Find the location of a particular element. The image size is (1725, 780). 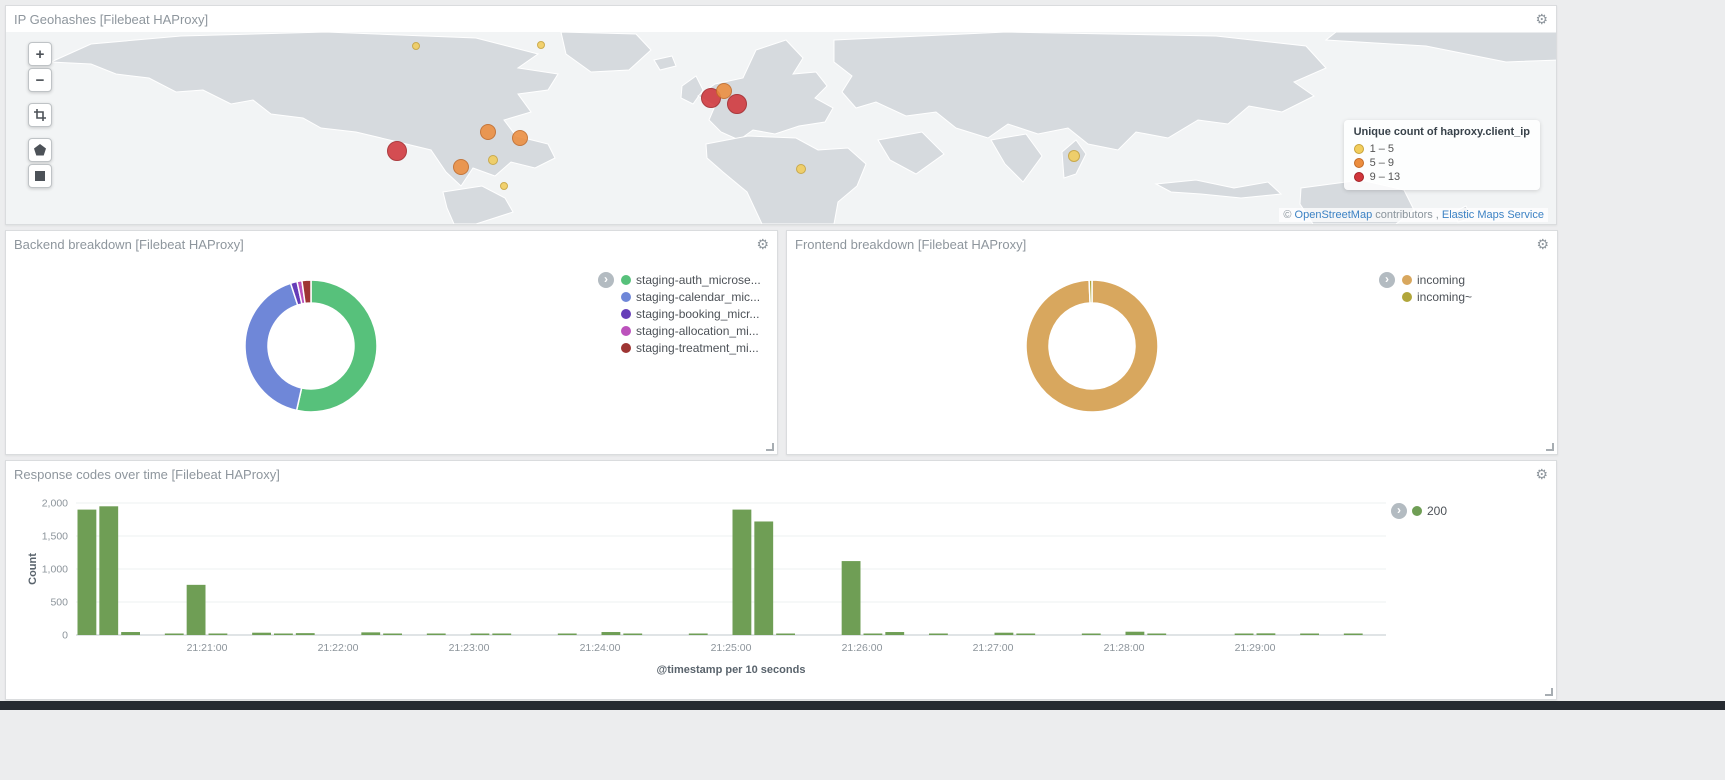

frontend-legend-items: incoming incoming~ is located at coordinates (1437, 288).